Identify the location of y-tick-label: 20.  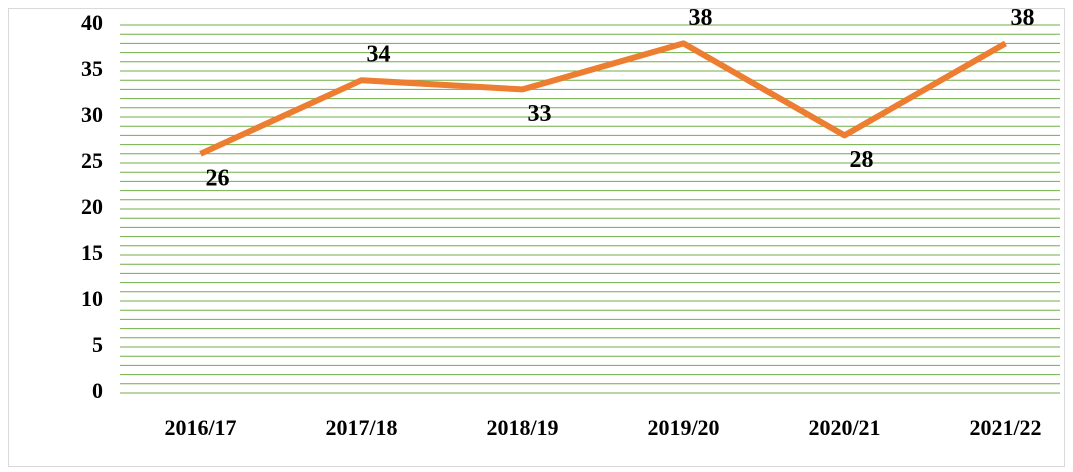
(92, 206).